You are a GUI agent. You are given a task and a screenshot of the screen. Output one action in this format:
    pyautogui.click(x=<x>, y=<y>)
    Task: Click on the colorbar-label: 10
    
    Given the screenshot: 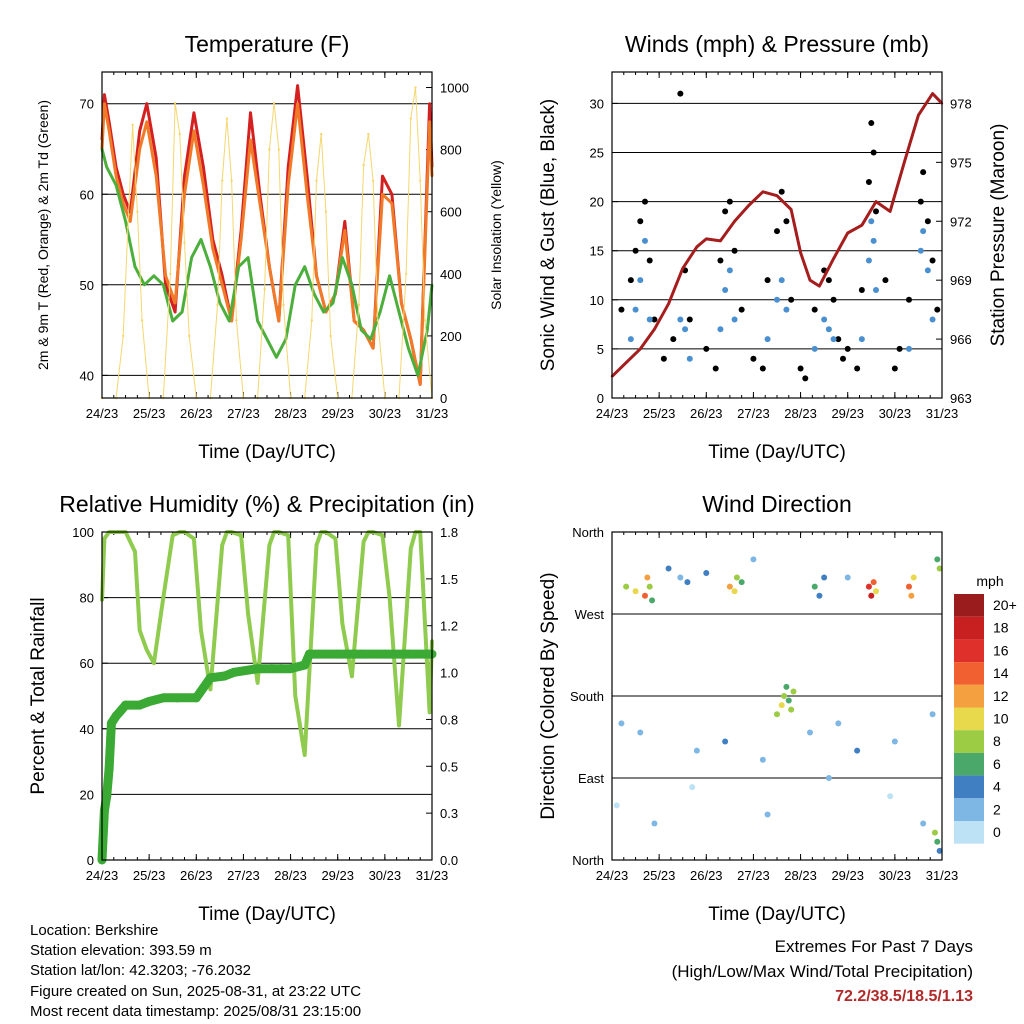 What is the action you would take?
    pyautogui.click(x=1001, y=719)
    